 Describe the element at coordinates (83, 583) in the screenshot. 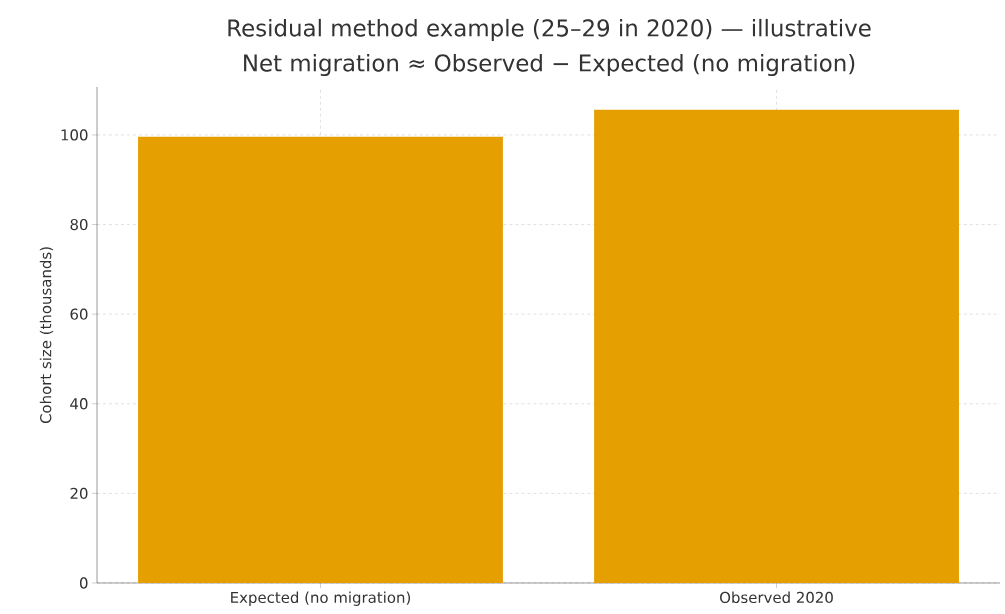

I see `y-tick-label: 0` at that location.